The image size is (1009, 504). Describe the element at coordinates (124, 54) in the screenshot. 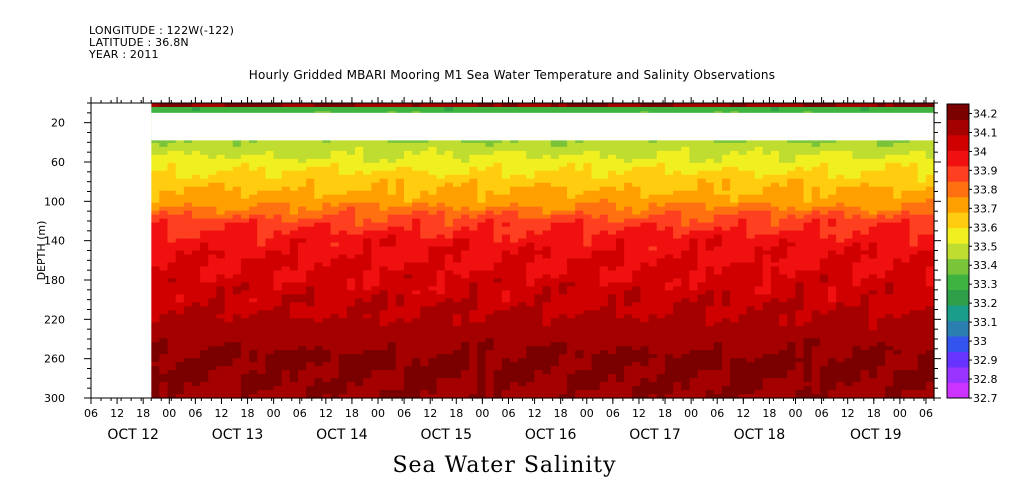

I see `year-label: YEAR : 2011` at that location.